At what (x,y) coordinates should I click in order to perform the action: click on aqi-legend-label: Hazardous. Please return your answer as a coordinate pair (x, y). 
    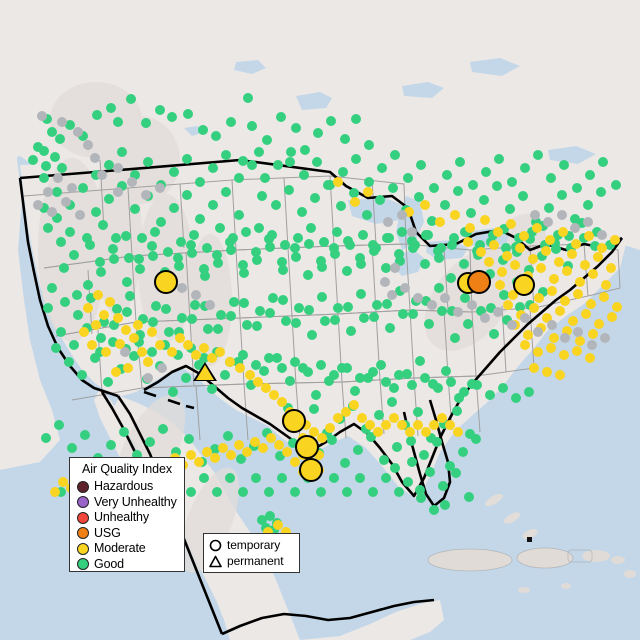
    Looking at the image, I should click on (124, 486).